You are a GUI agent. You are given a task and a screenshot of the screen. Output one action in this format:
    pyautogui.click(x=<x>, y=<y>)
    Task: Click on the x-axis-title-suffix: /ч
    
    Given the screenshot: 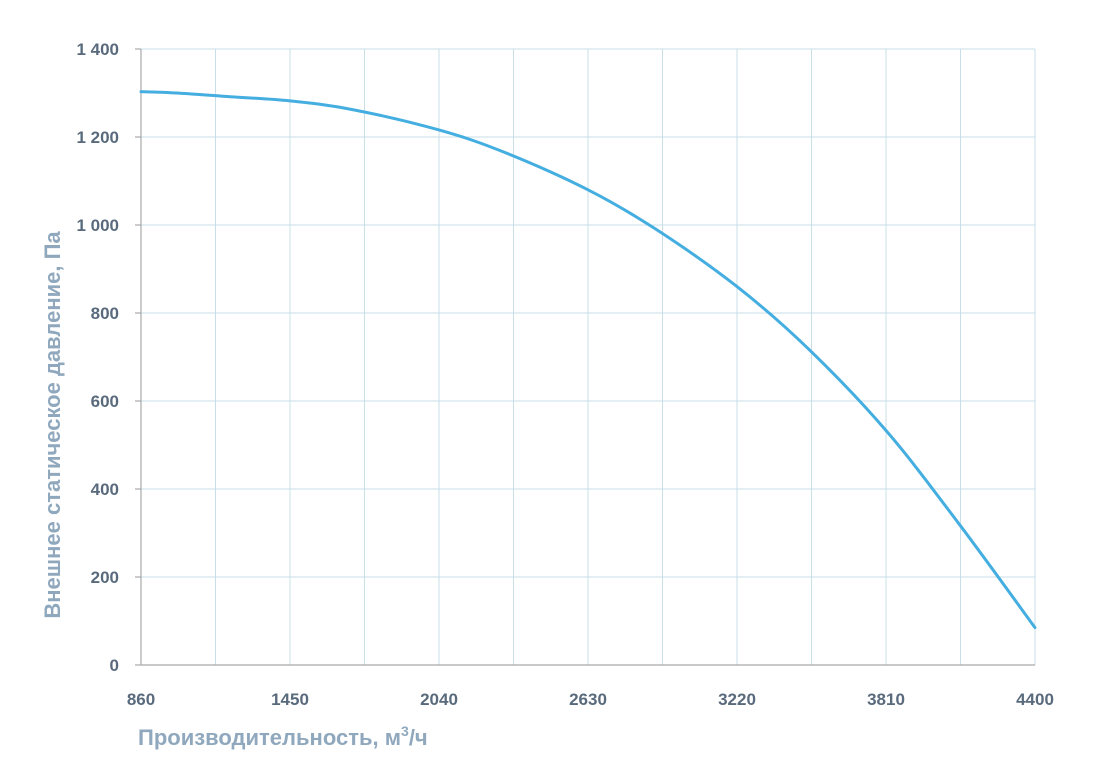 What is the action you would take?
    pyautogui.click(x=418, y=737)
    